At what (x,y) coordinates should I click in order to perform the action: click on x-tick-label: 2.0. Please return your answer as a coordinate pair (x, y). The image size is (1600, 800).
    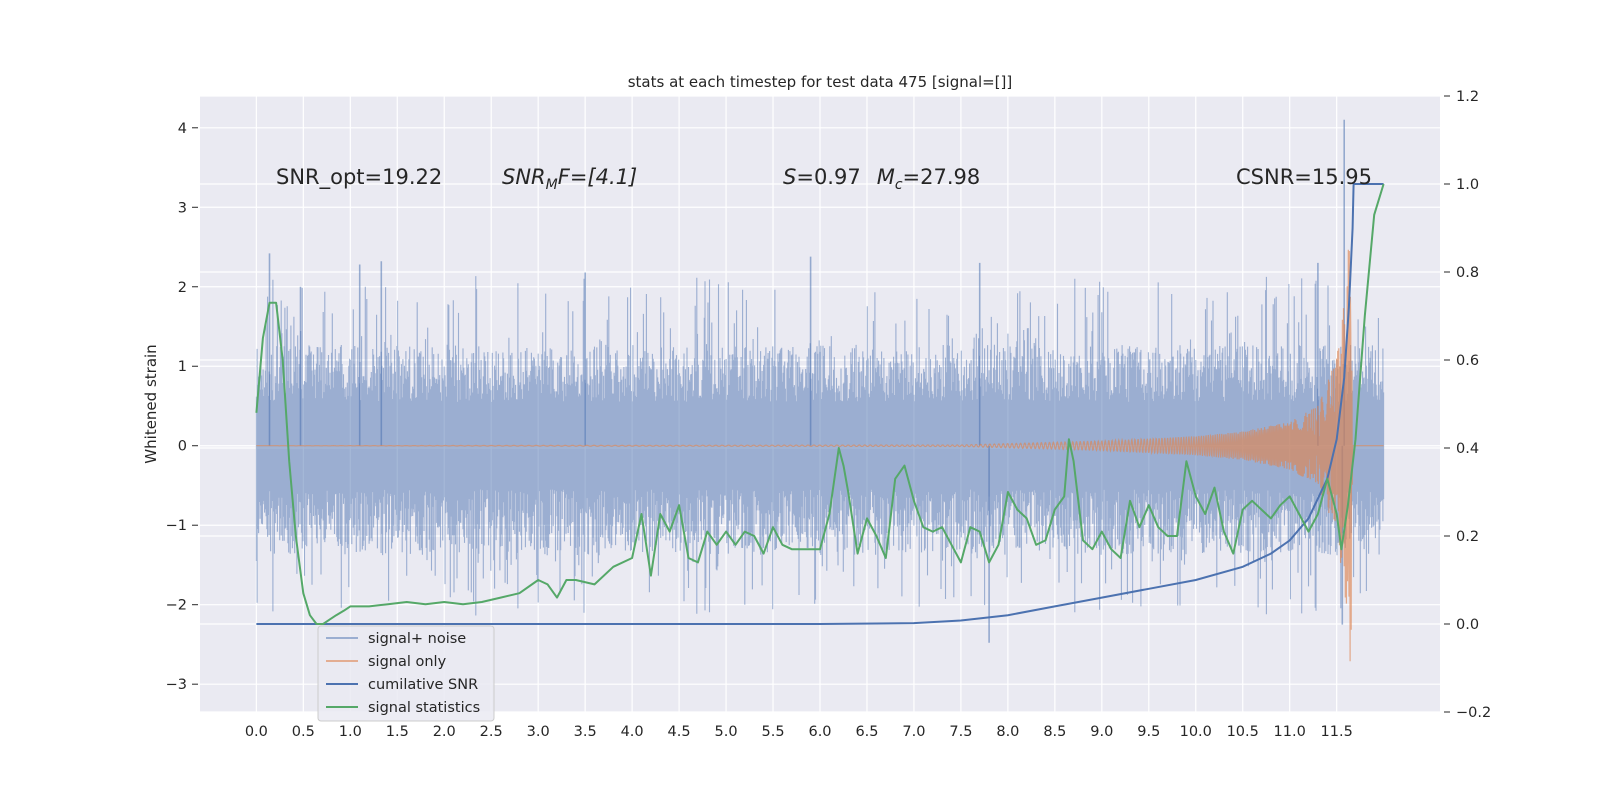
    Looking at the image, I should click on (444, 732).